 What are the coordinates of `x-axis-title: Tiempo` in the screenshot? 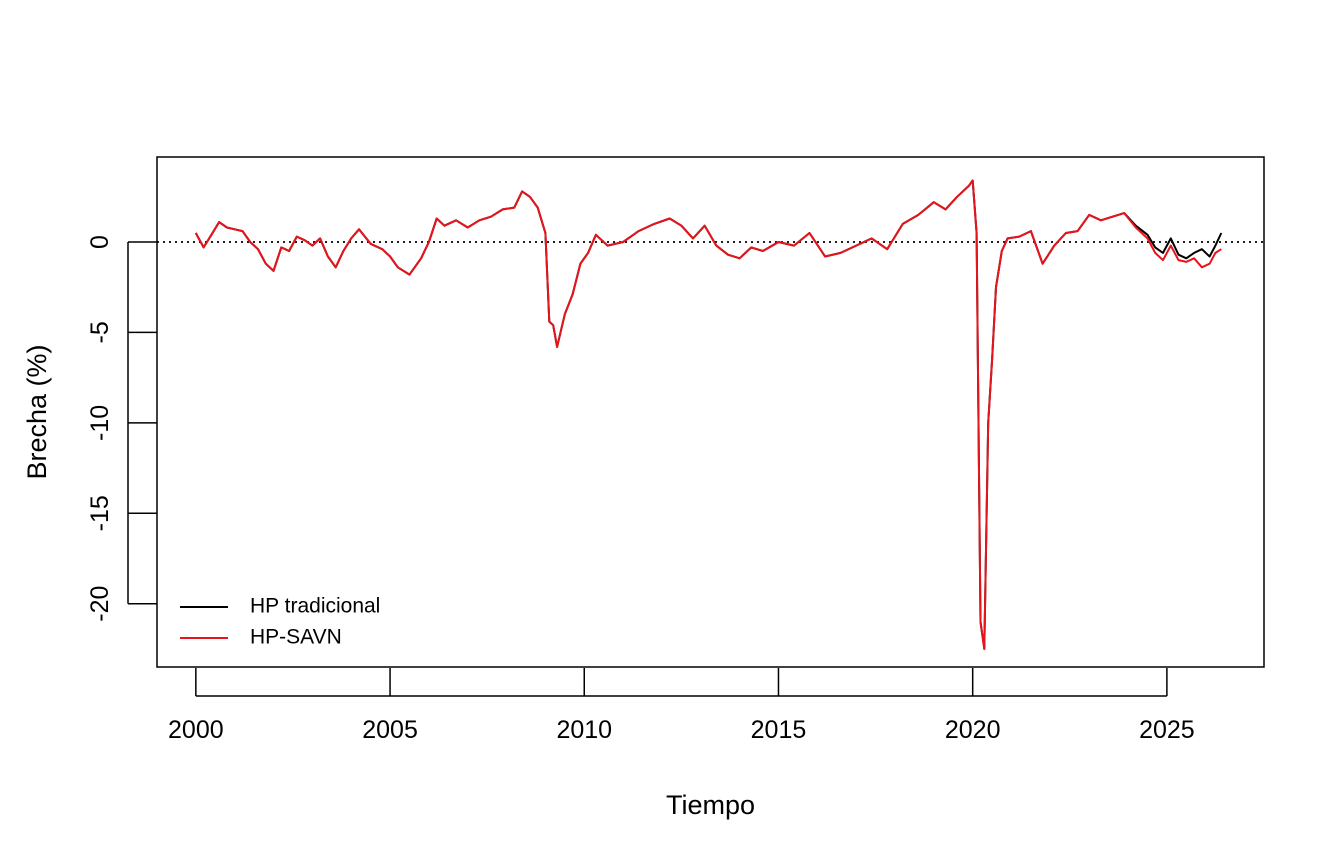 It's located at (710, 805).